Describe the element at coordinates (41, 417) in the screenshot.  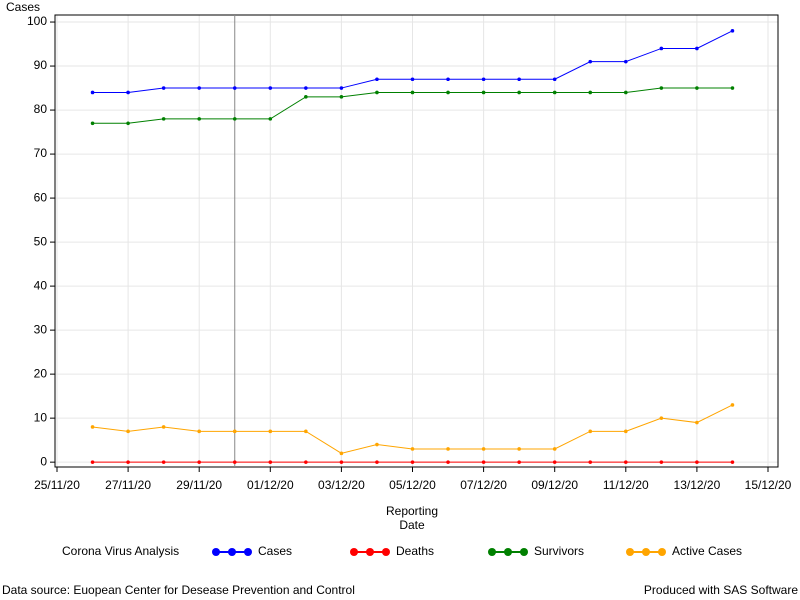
I see `y-tick-label: 10` at that location.